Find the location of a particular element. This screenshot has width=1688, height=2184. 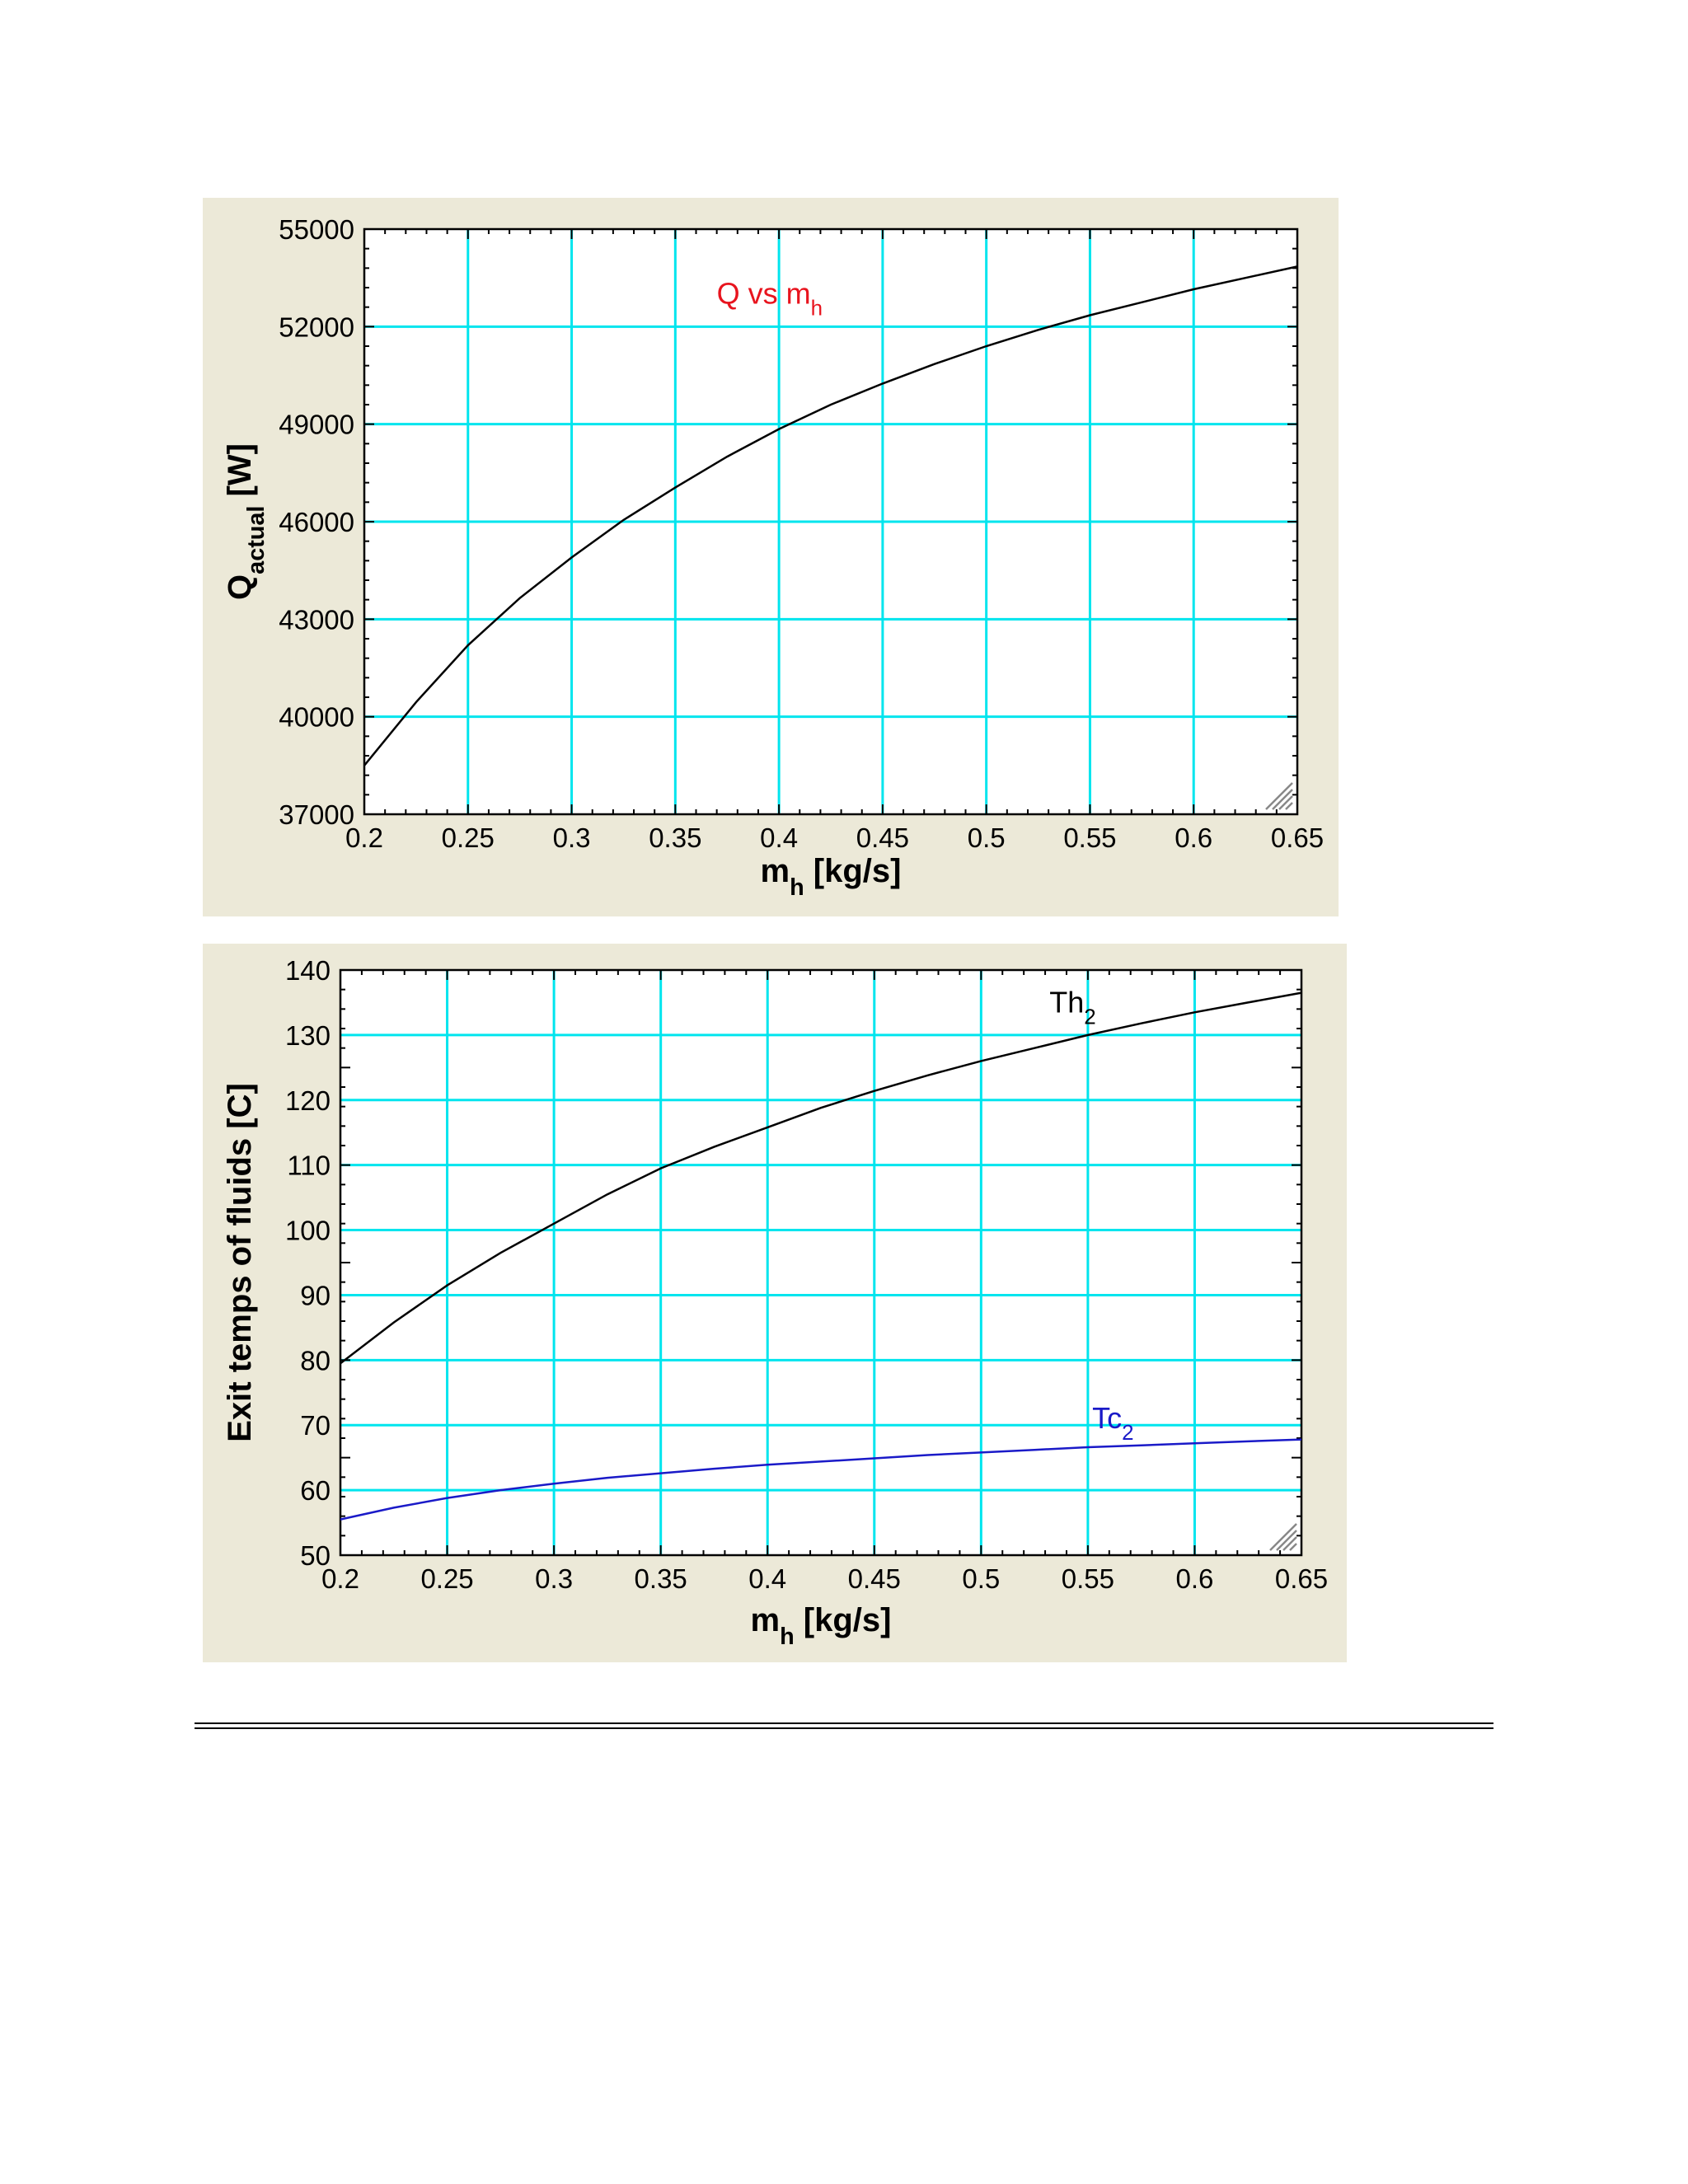

plot-frame is located at coordinates (831, 521).